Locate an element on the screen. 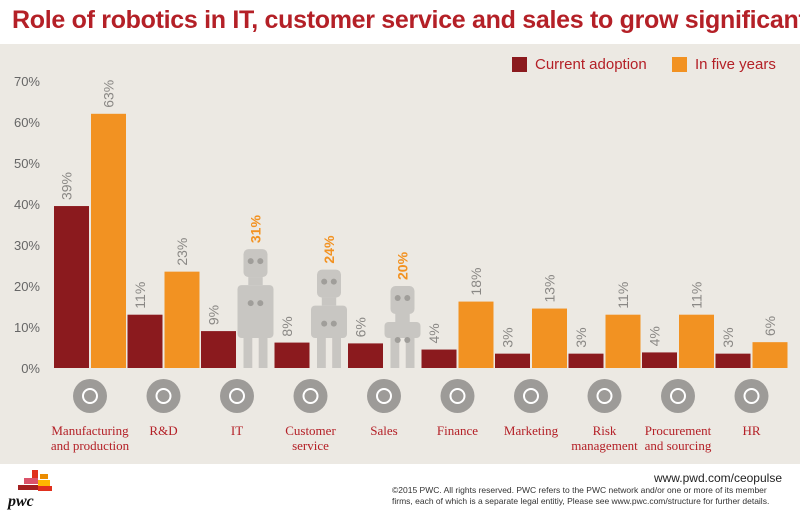  data-label-current: 11% is located at coordinates (140, 295).